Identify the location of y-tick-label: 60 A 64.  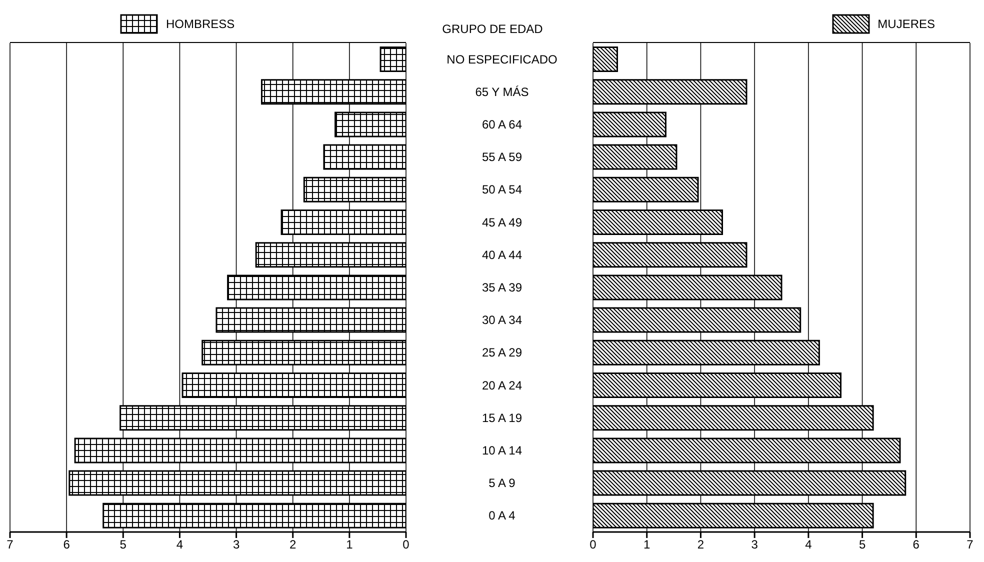
(502, 125).